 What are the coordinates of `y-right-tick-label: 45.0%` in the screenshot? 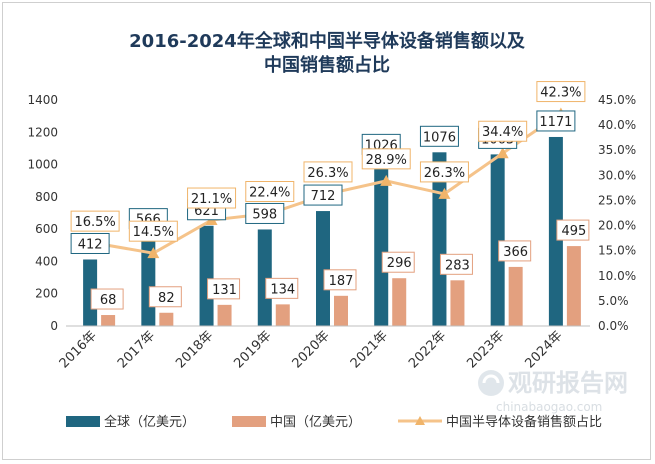 It's located at (617, 100).